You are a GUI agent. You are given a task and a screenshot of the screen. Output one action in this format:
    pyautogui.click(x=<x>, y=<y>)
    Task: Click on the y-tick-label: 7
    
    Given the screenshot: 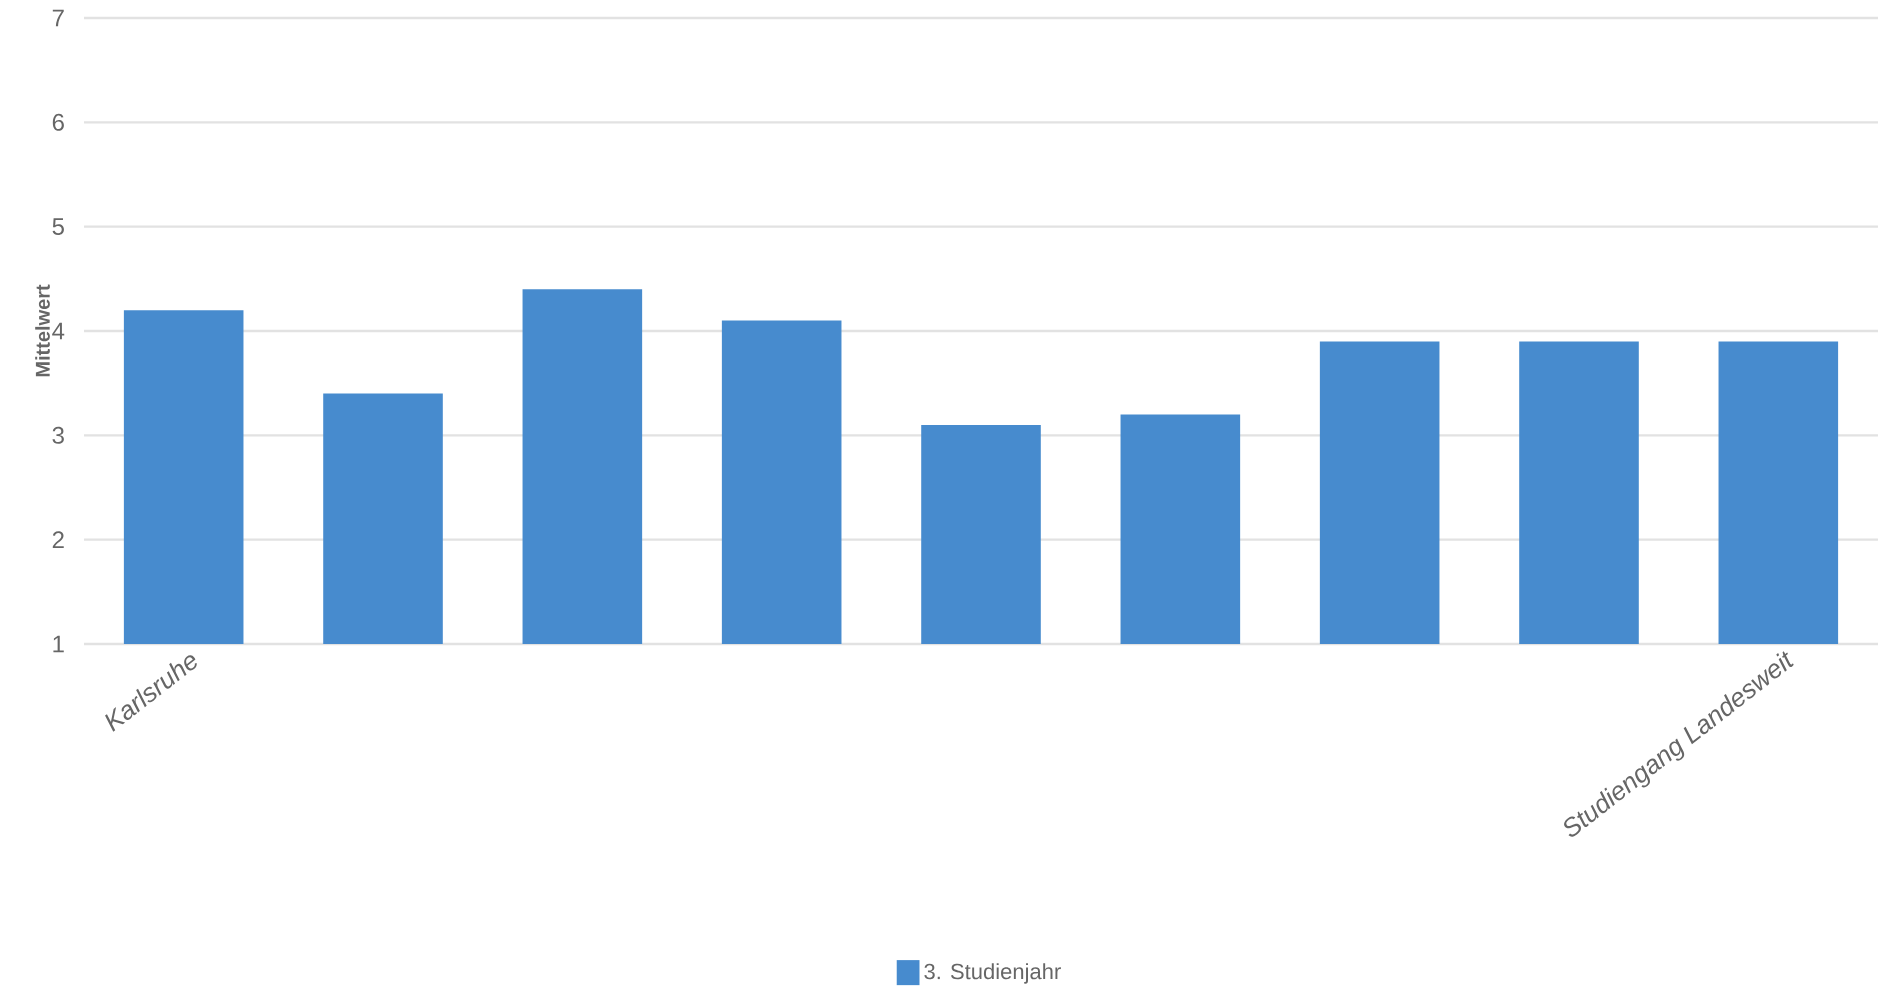 What is the action you would take?
    pyautogui.click(x=58, y=18)
    